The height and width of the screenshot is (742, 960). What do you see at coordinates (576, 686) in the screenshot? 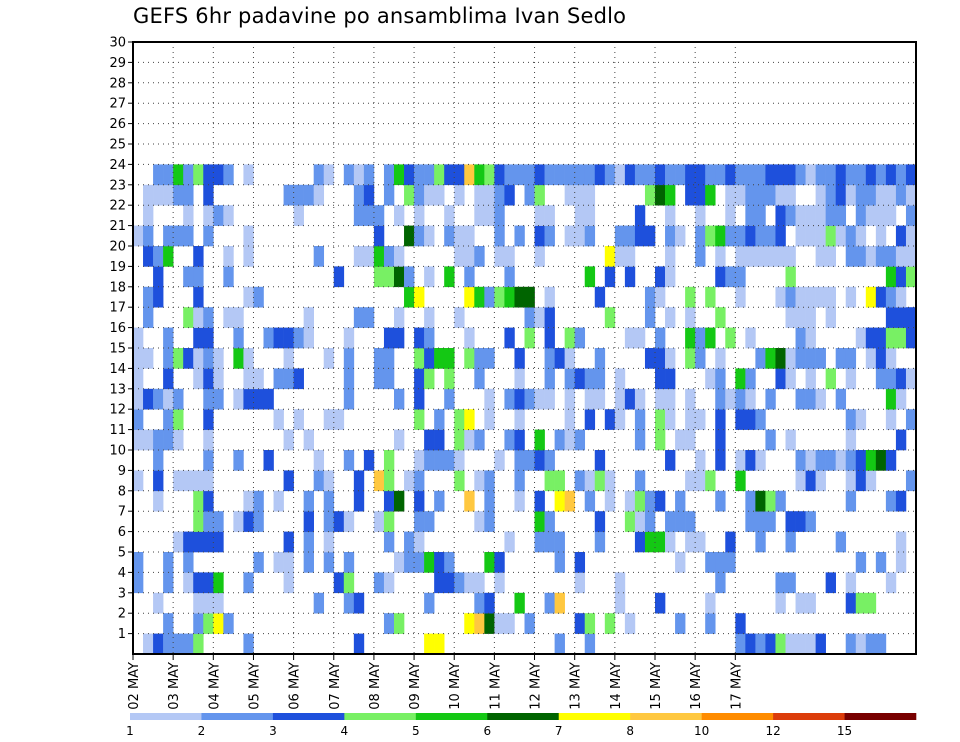
I see `x-tick-label: 13 MAY` at bounding box center [576, 686].